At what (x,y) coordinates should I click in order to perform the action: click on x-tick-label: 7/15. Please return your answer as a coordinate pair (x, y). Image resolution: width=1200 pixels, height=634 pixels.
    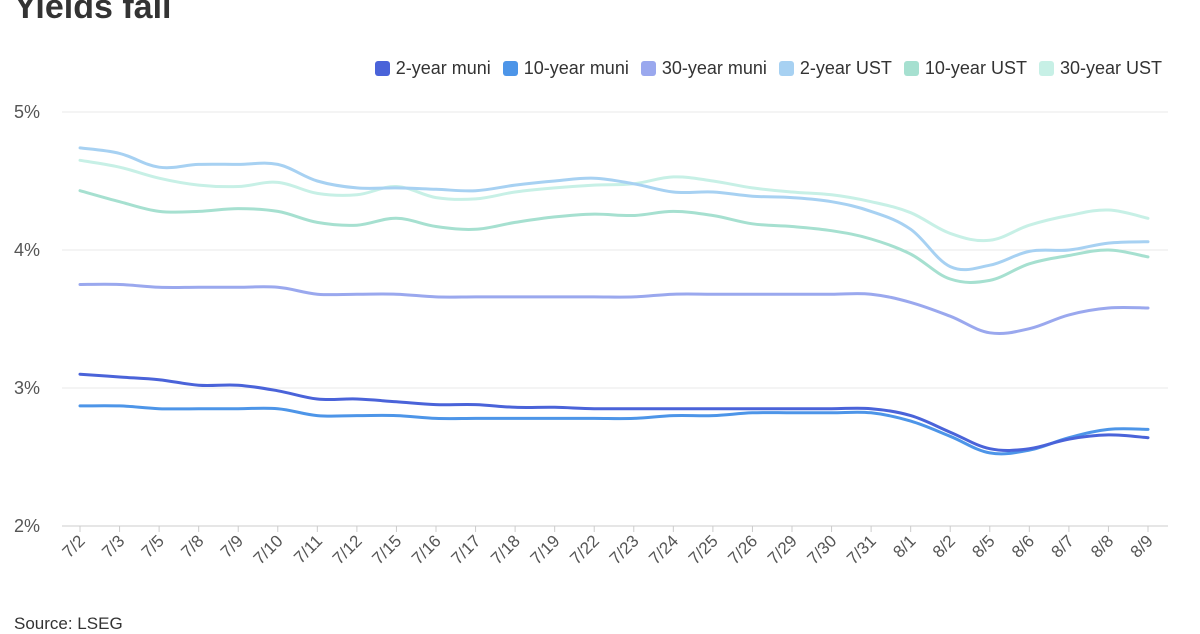
    Looking at the image, I should click on (386, 549).